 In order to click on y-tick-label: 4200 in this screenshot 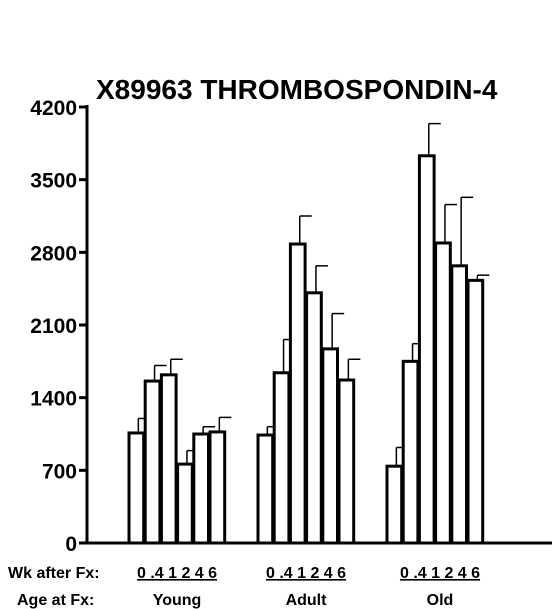, I will do `click(53, 108)`.